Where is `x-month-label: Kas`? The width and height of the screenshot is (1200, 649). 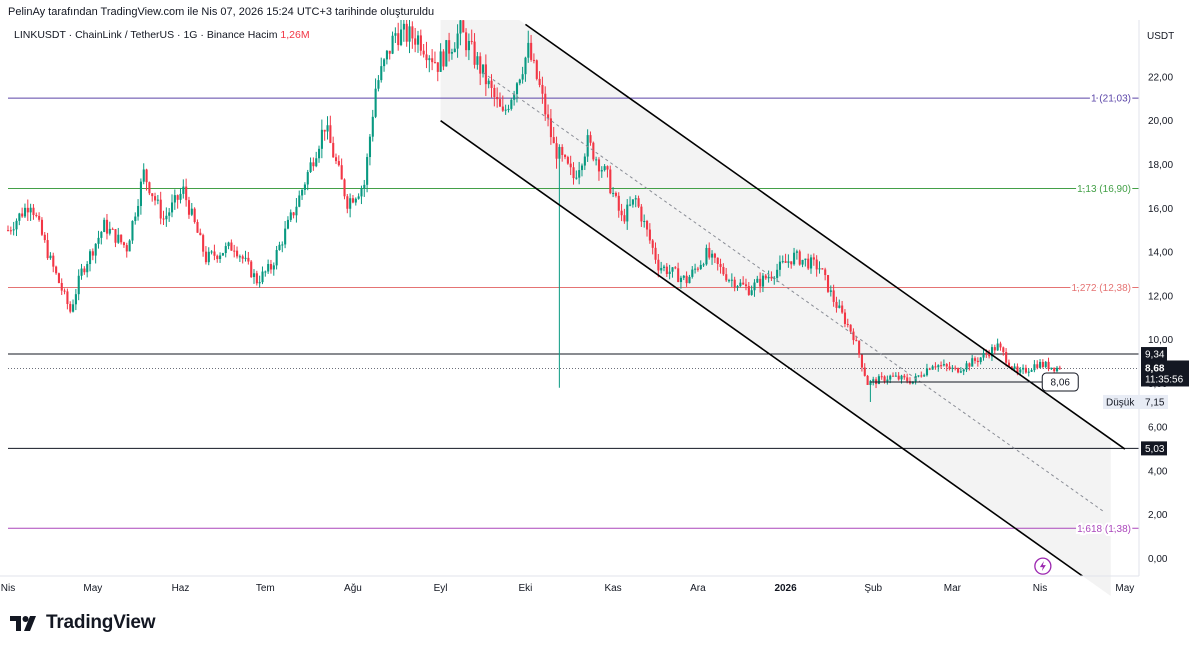 x-month-label: Kas is located at coordinates (612, 588).